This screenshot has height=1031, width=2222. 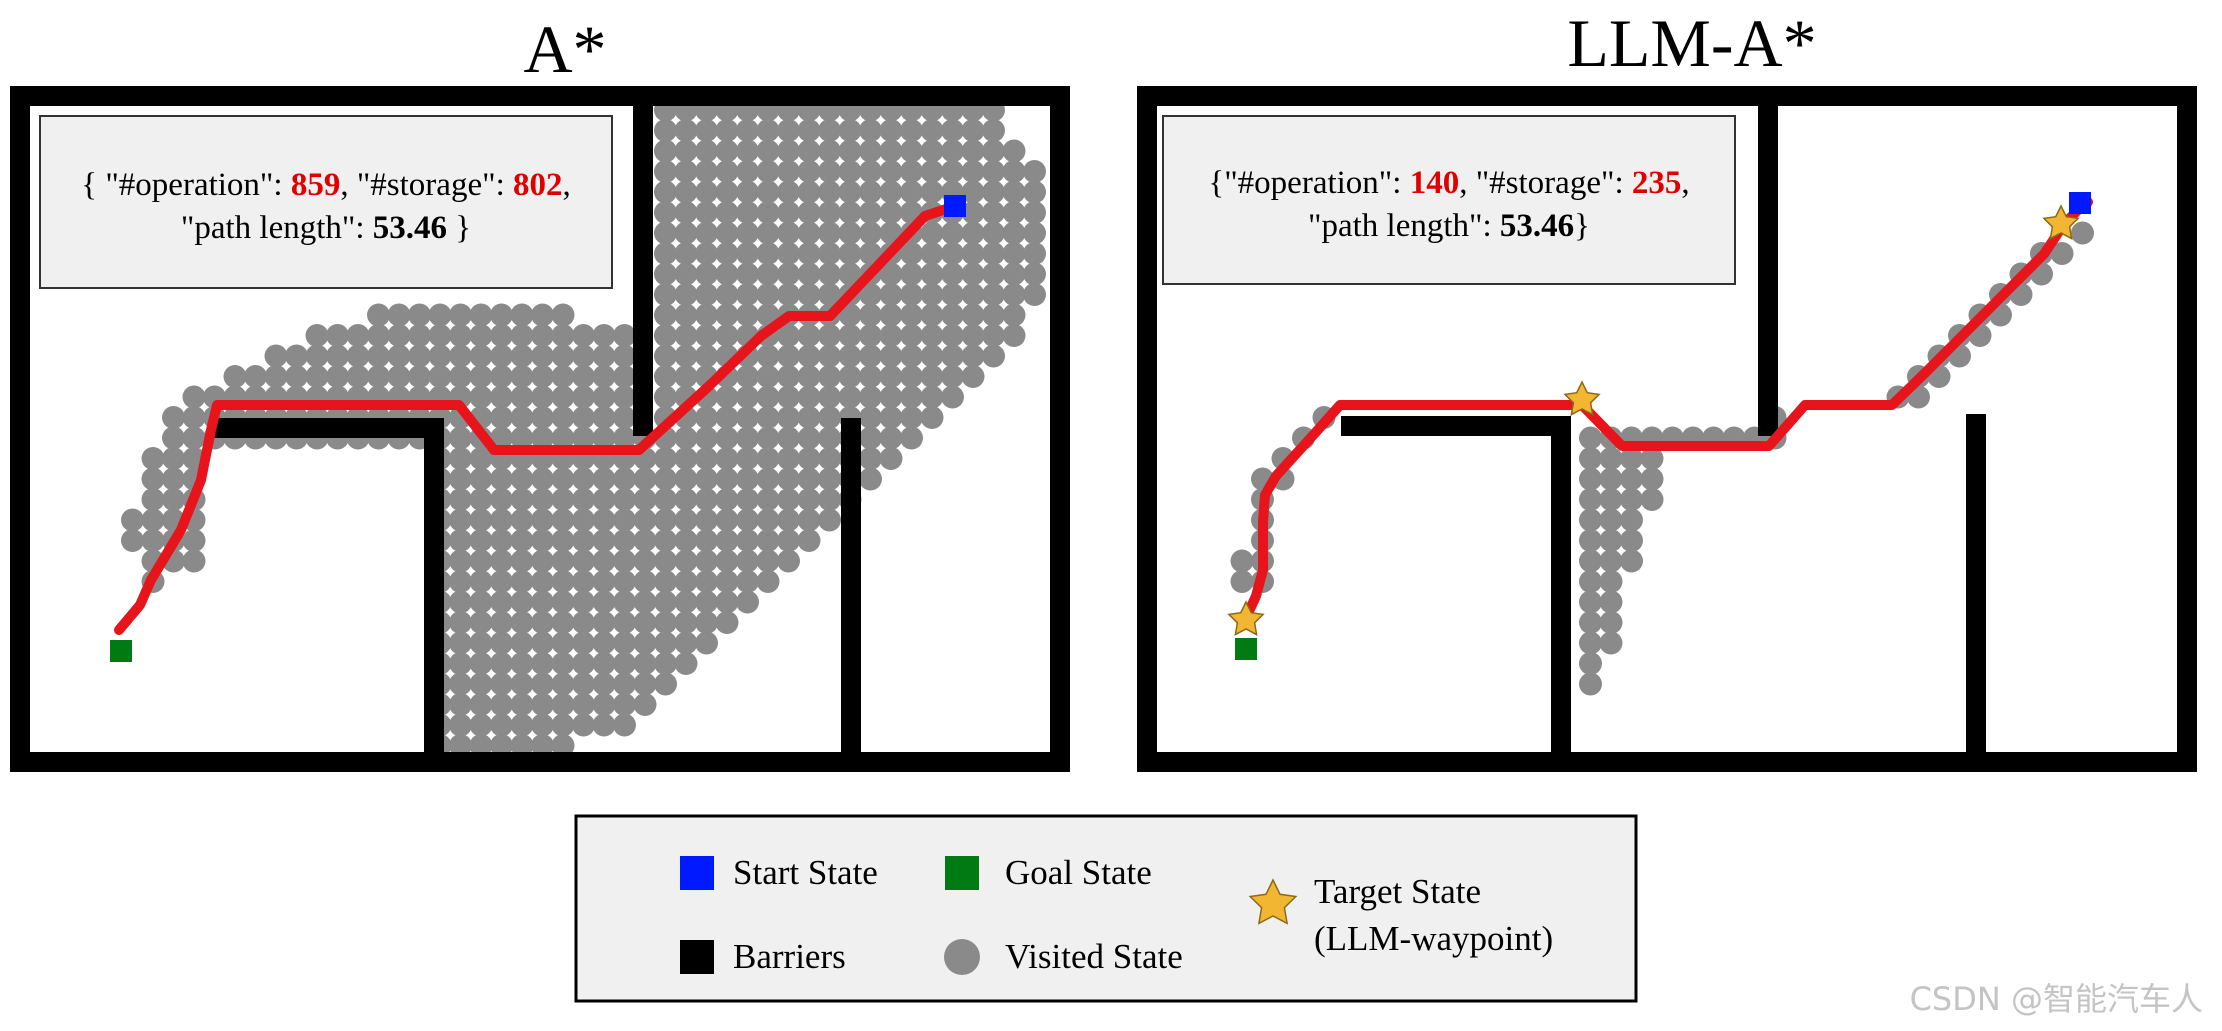 What do you see at coordinates (1582, 226) in the screenshot?
I see `stats-suffix: }` at bounding box center [1582, 226].